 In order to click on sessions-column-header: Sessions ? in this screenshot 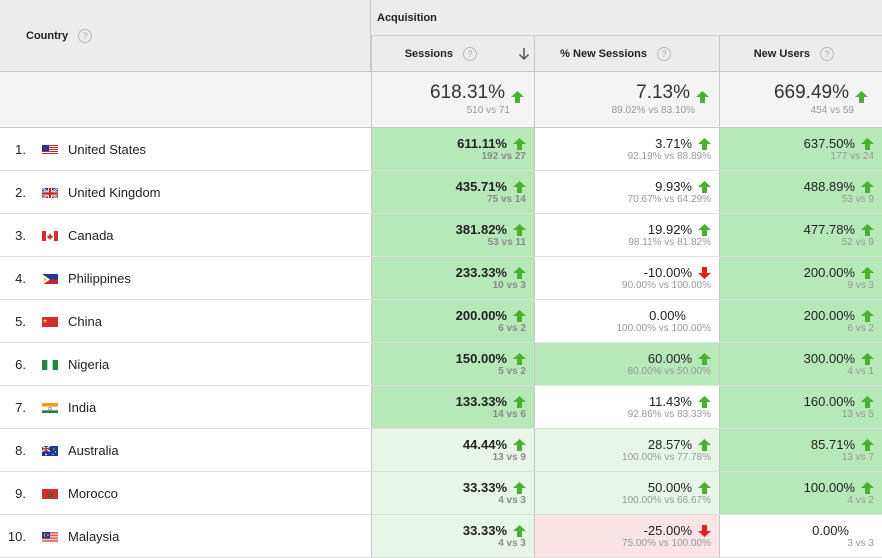, I will do `click(453, 54)`.